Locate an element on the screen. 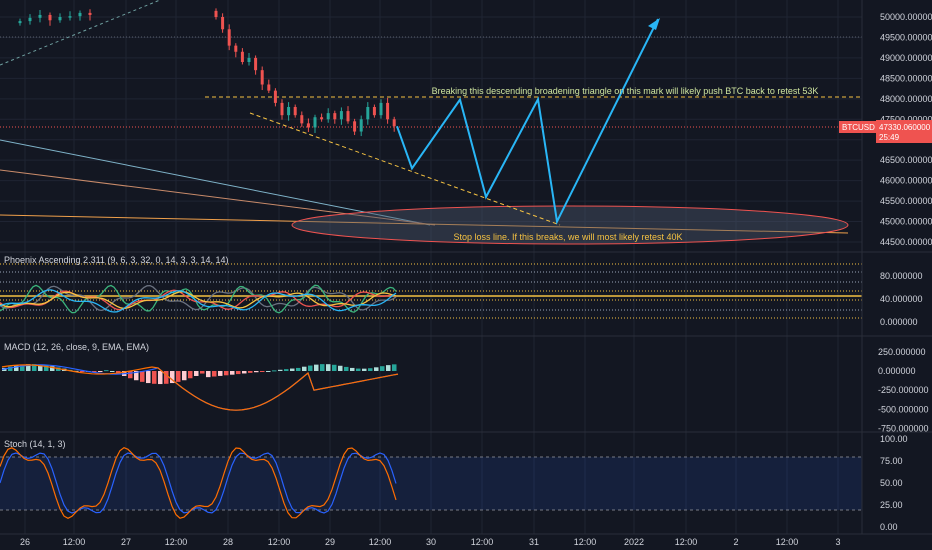 The width and height of the screenshot is (932, 550). trendline-blue is located at coordinates (215, 182).